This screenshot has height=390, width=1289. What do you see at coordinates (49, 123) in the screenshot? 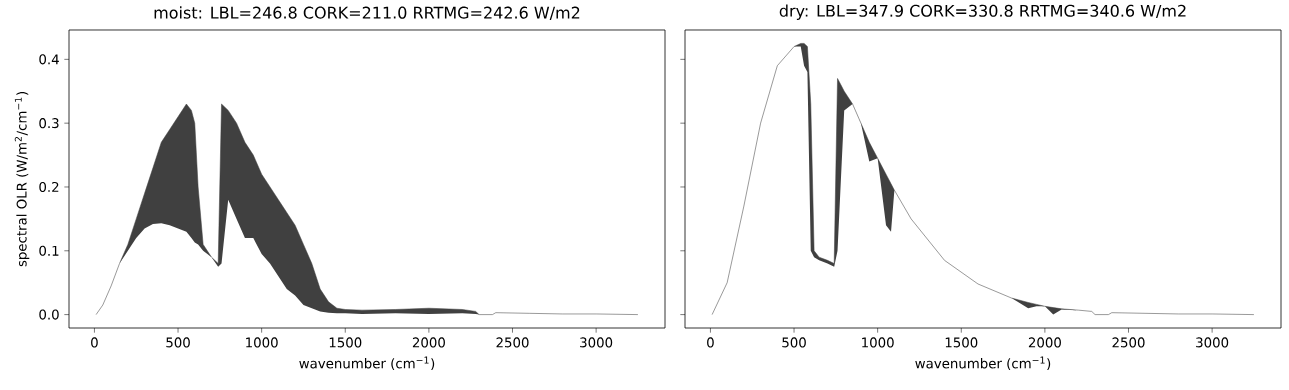
I see `y-tick-label: 0.3` at bounding box center [49, 123].